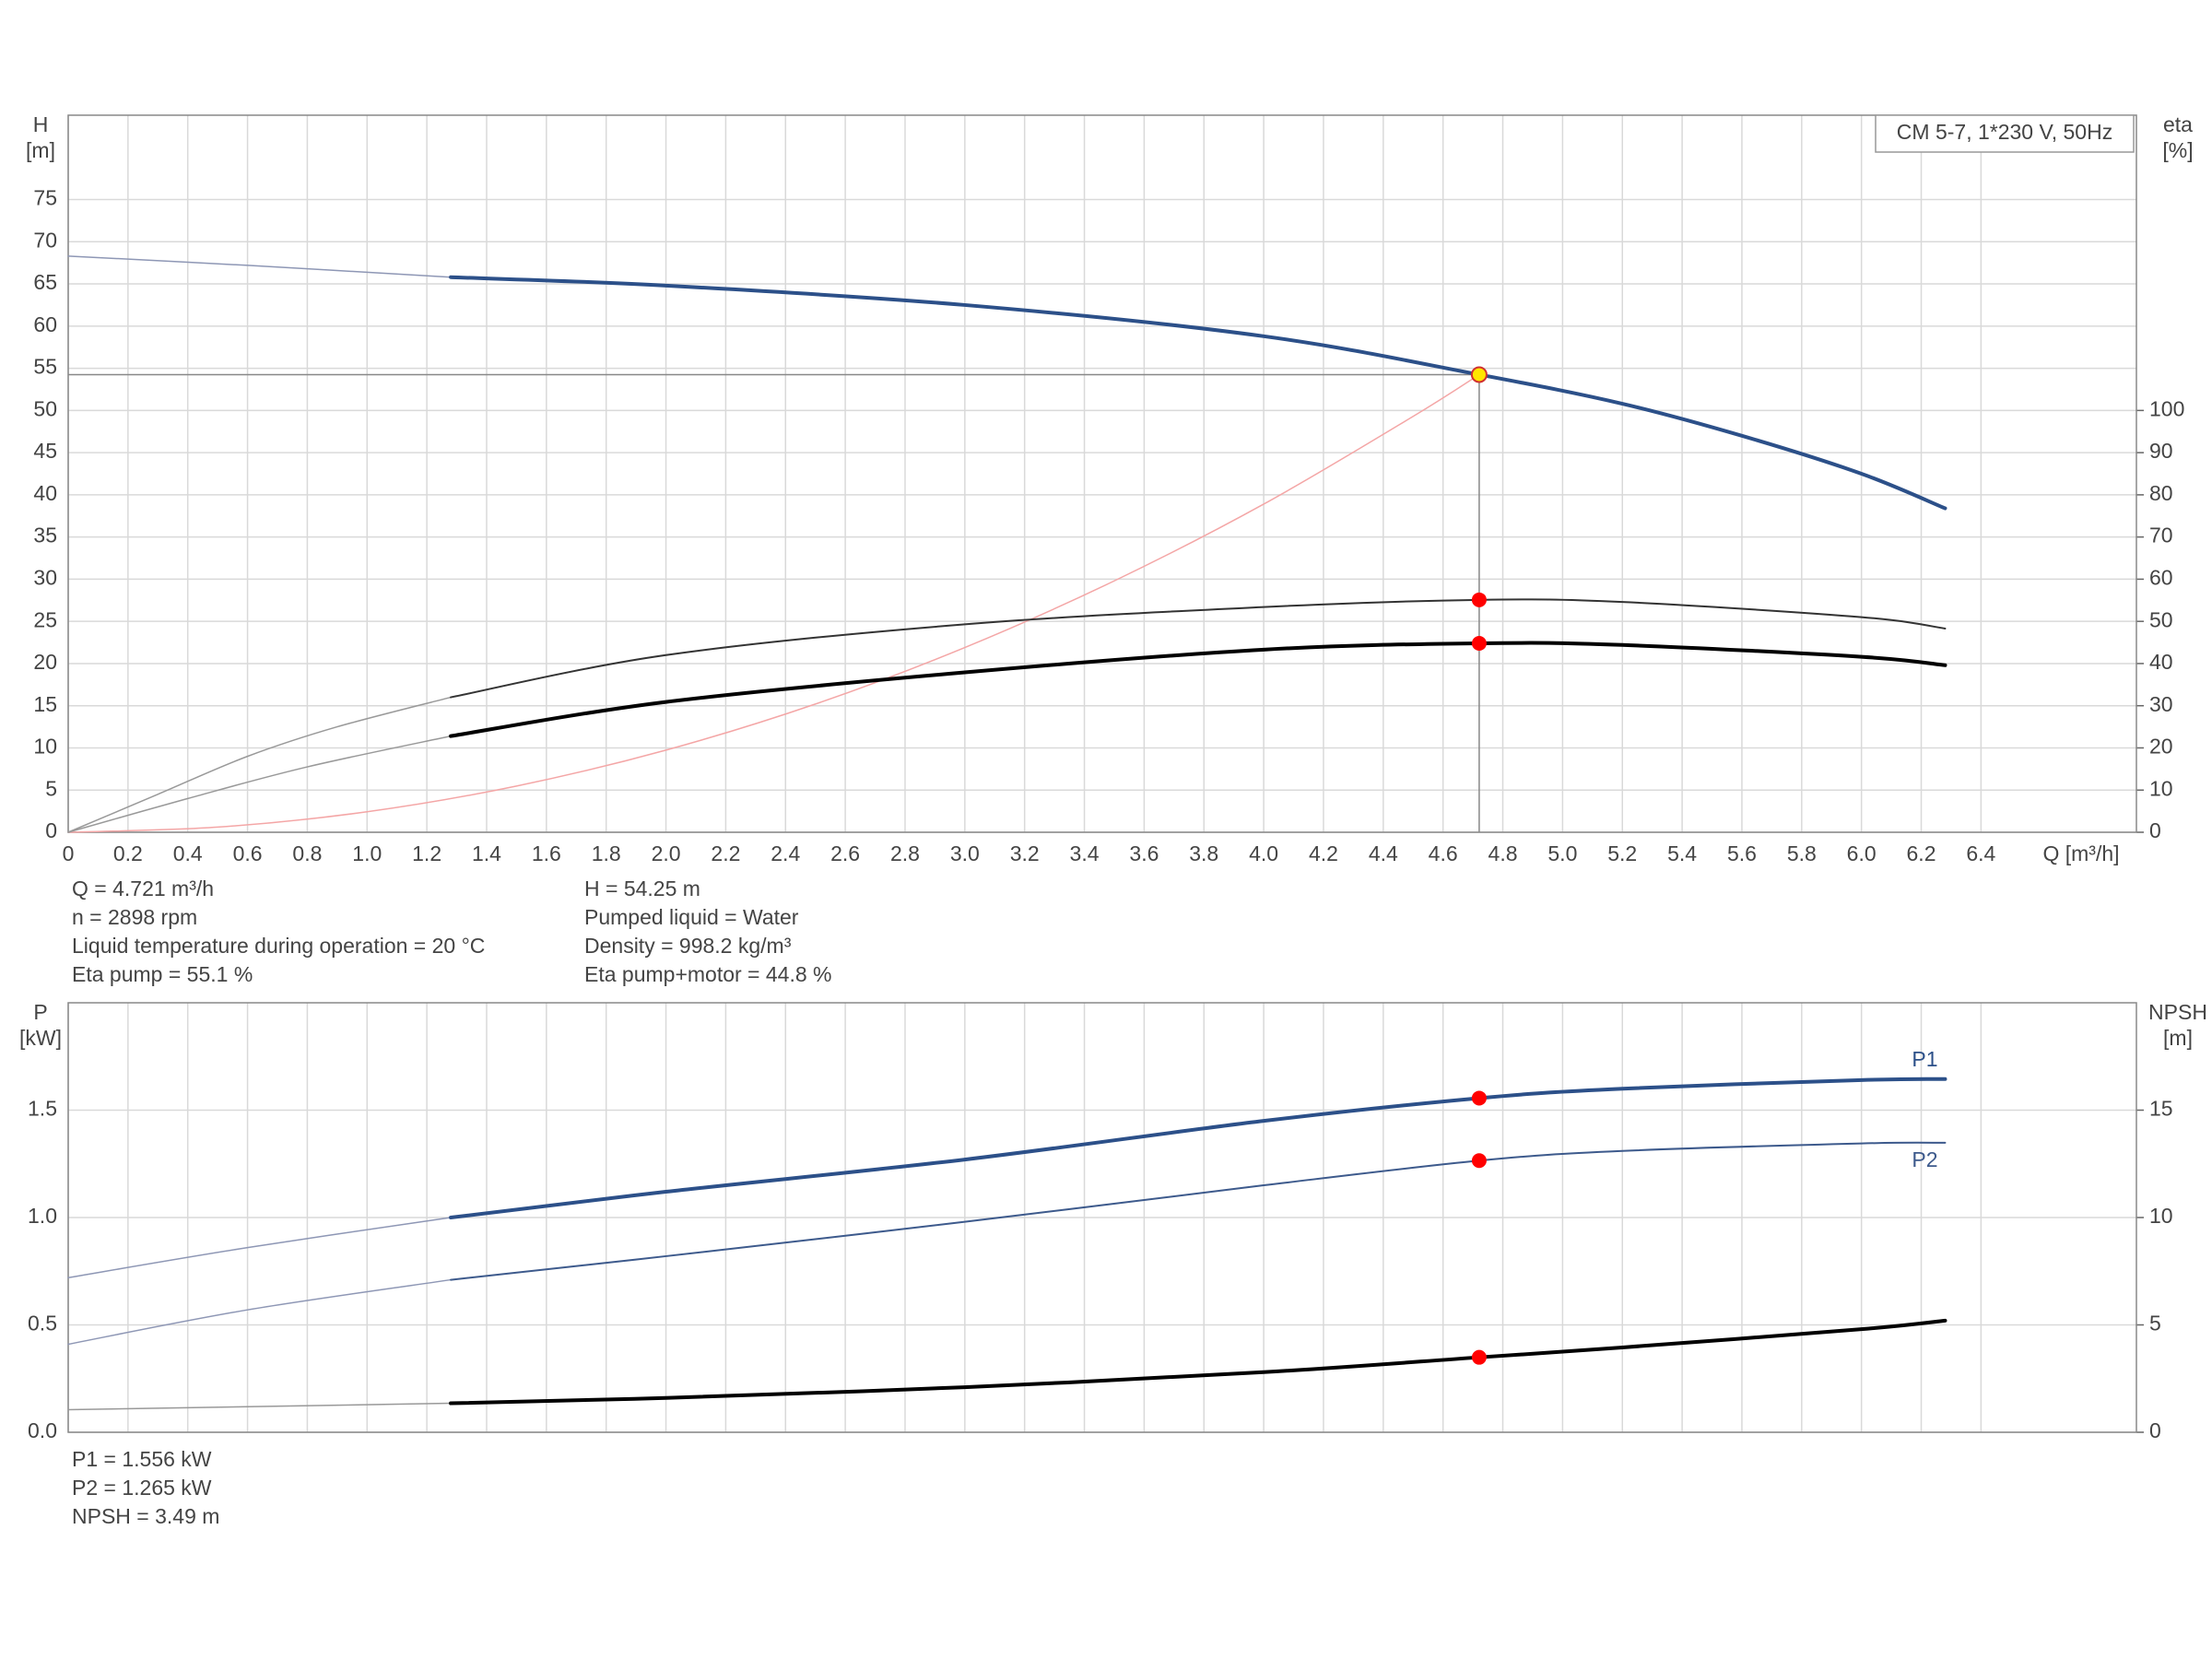 This screenshot has width=2212, height=1659. Describe the element at coordinates (785, 853) in the screenshot. I see `x-tick-label: 2.4` at that location.